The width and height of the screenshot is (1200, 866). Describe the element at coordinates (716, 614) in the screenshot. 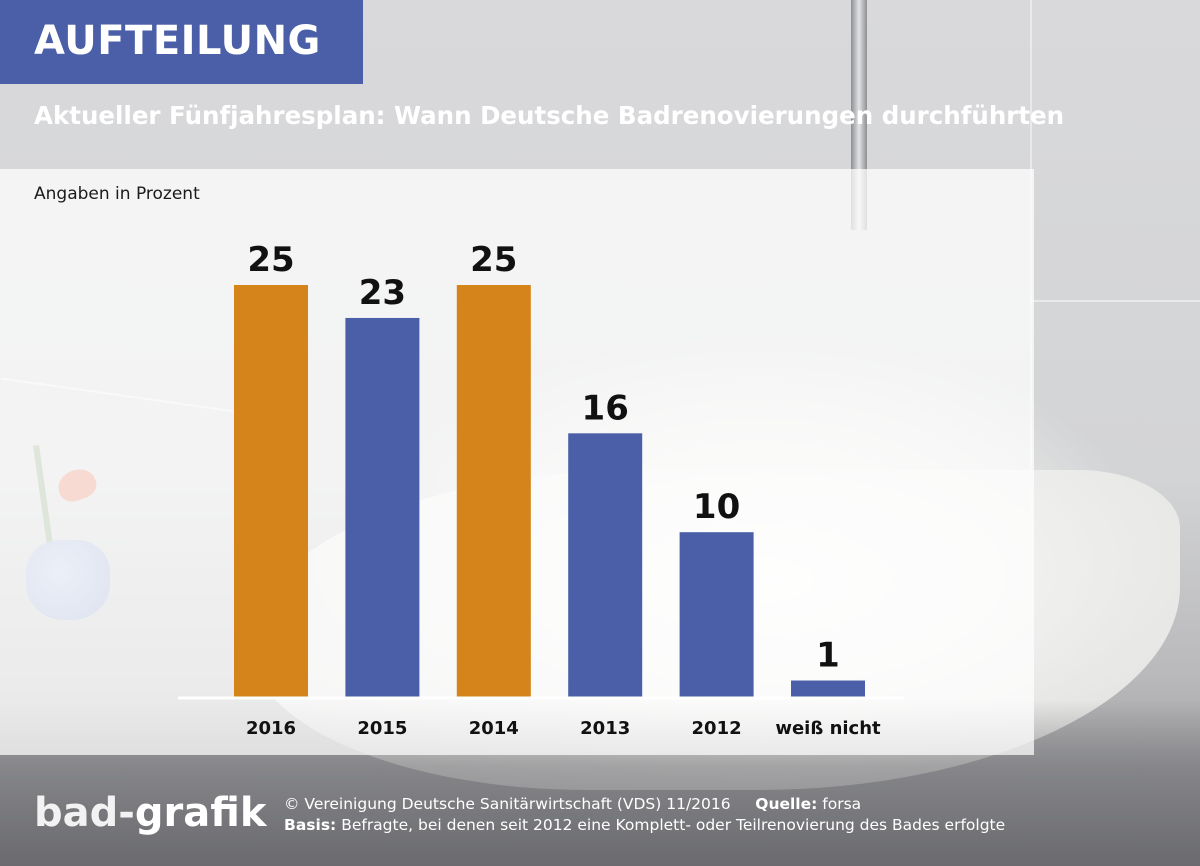

I see `bar-2012` at that location.